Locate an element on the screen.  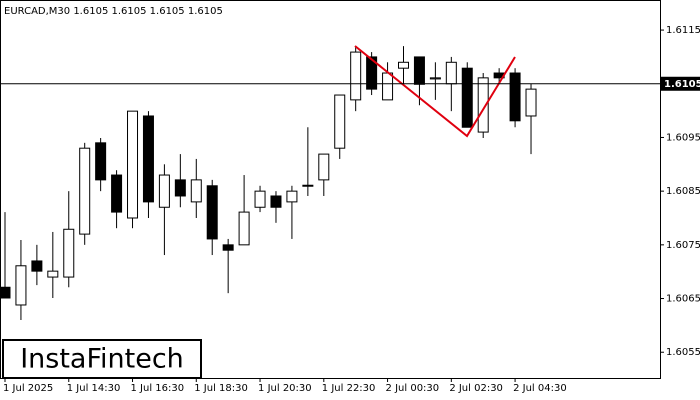
x-tick-label: 1 Jul 22:30 is located at coordinates (349, 388).